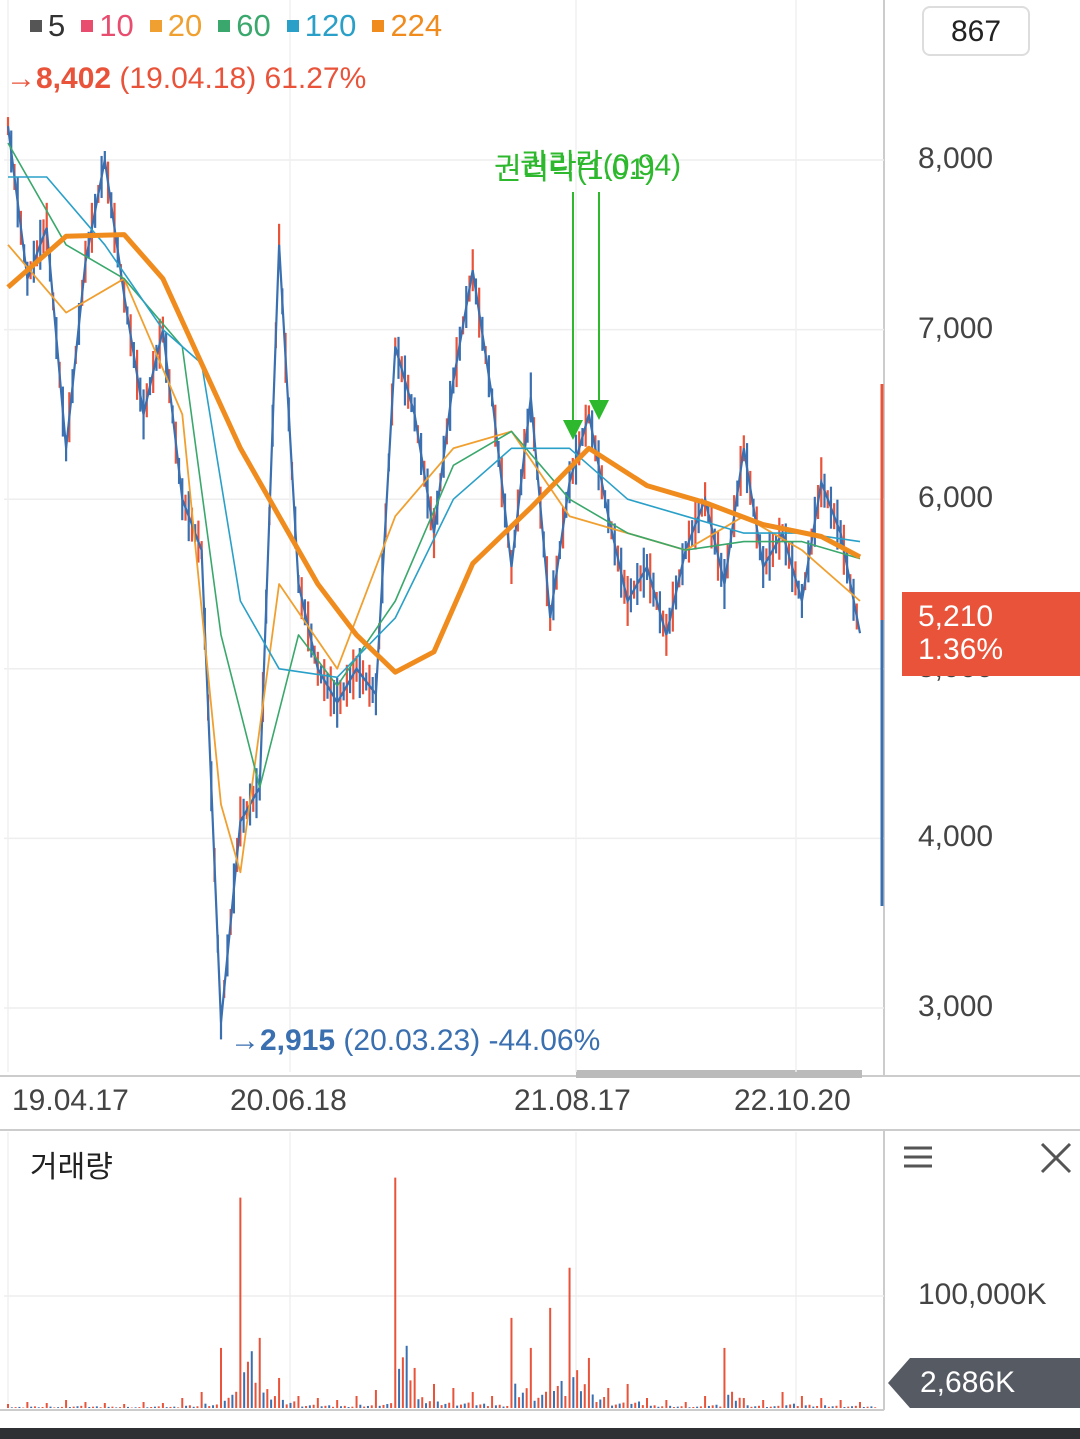 Image resolution: width=1080 pixels, height=1439 pixels. What do you see at coordinates (416, 25) in the screenshot?
I see `legend-label: 224` at bounding box center [416, 25].